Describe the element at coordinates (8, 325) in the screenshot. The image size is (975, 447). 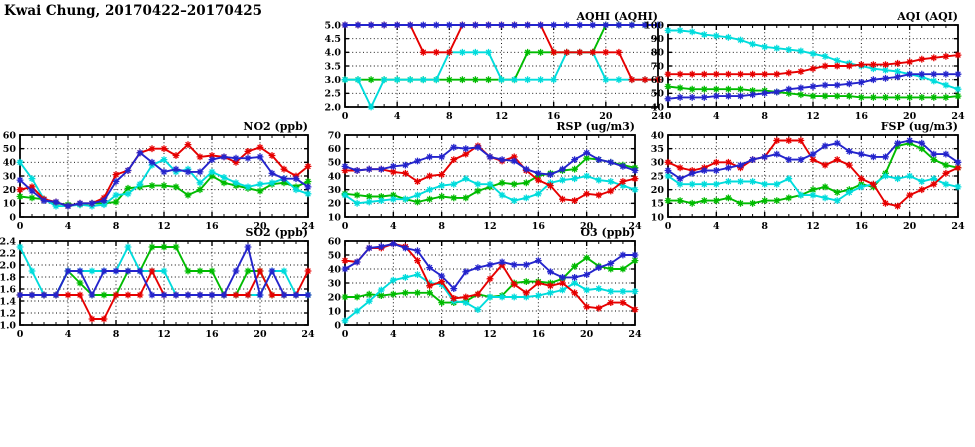
I see `y-tick-label: 1.0` at that location.